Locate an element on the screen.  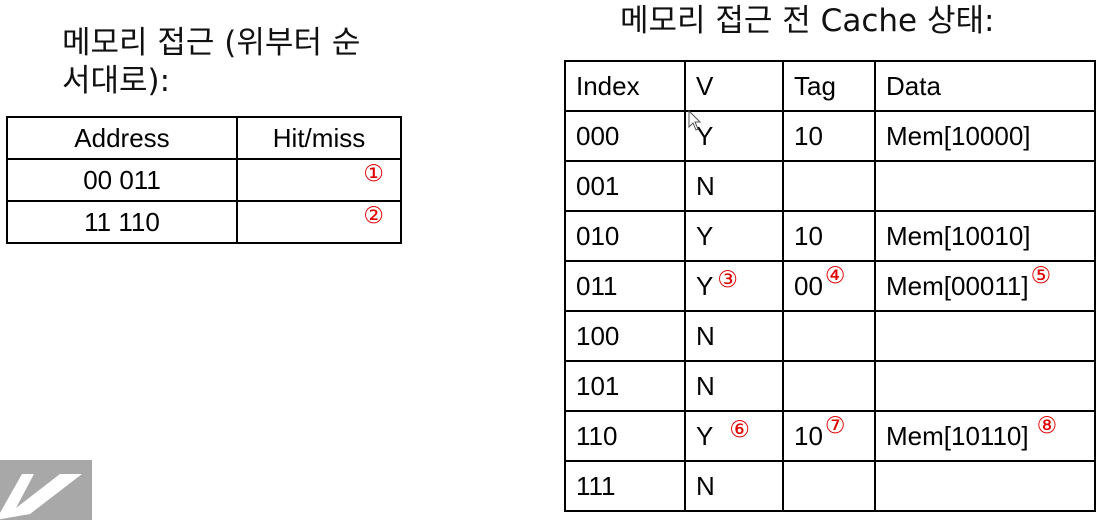
access-sequence-table: Address Hit/miss 00 011 ① 11 110 ② is located at coordinates (204, 180).